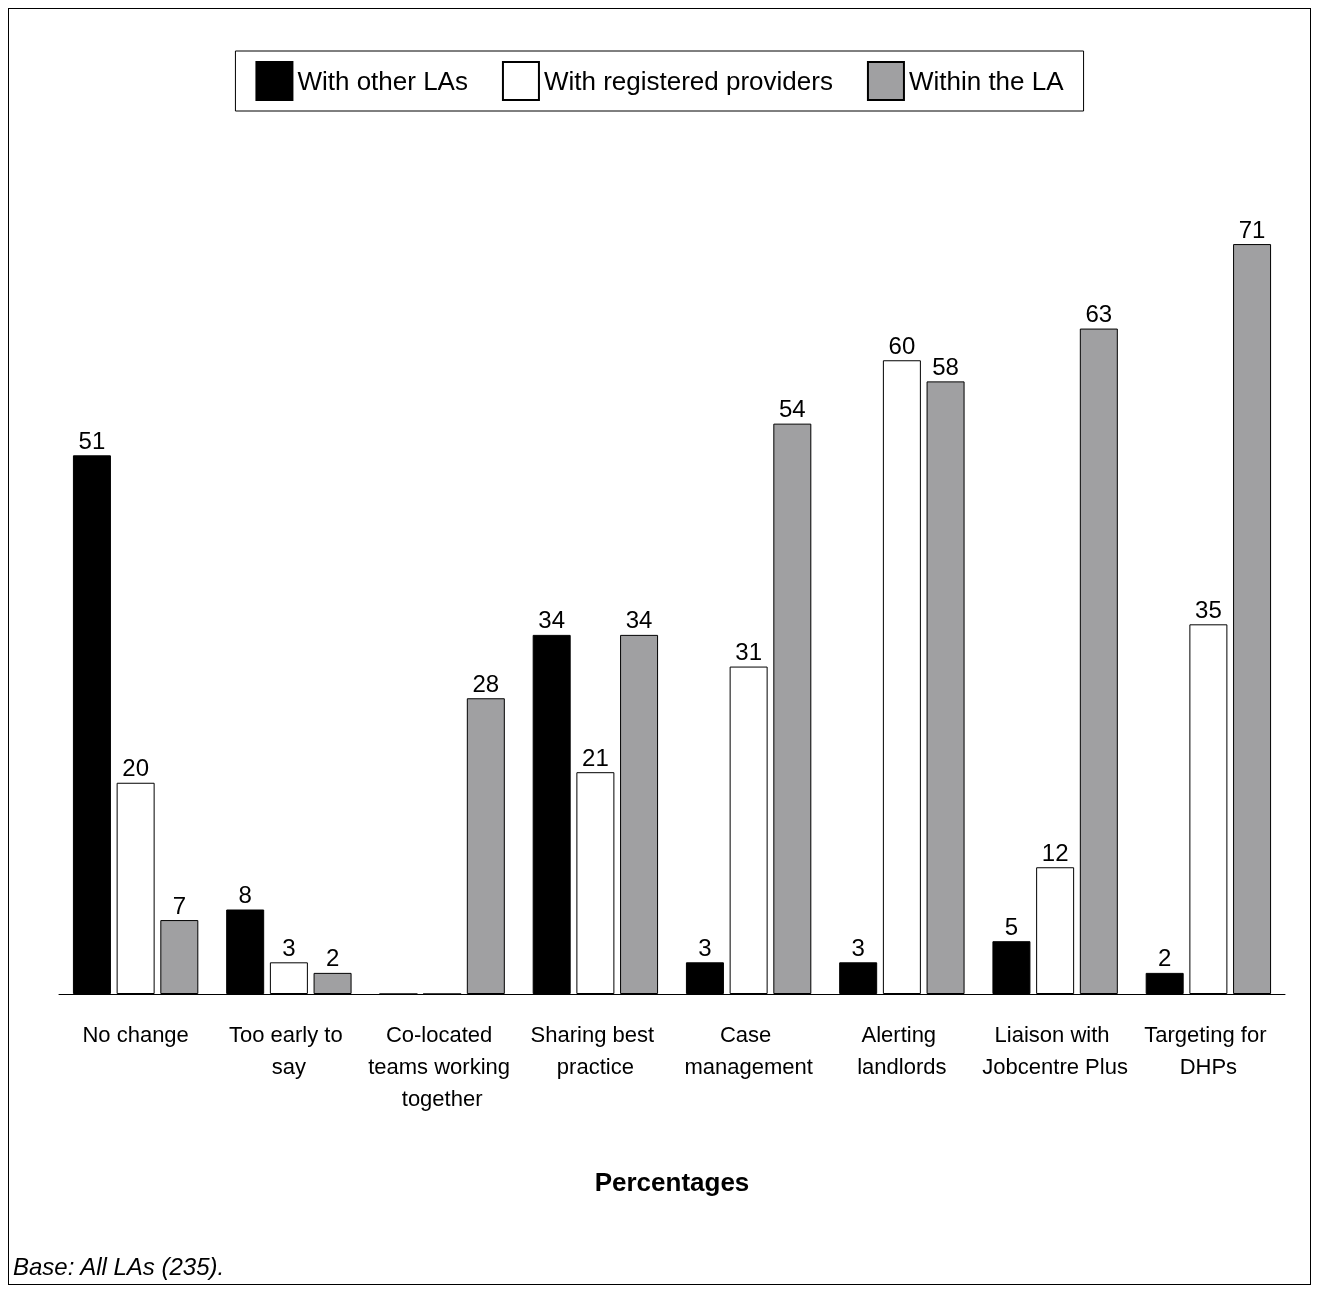 This screenshot has width=1321, height=1295. Describe the element at coordinates (1208, 1050) in the screenshot. I see `x-tick-label: Targeting for DHPs` at that location.